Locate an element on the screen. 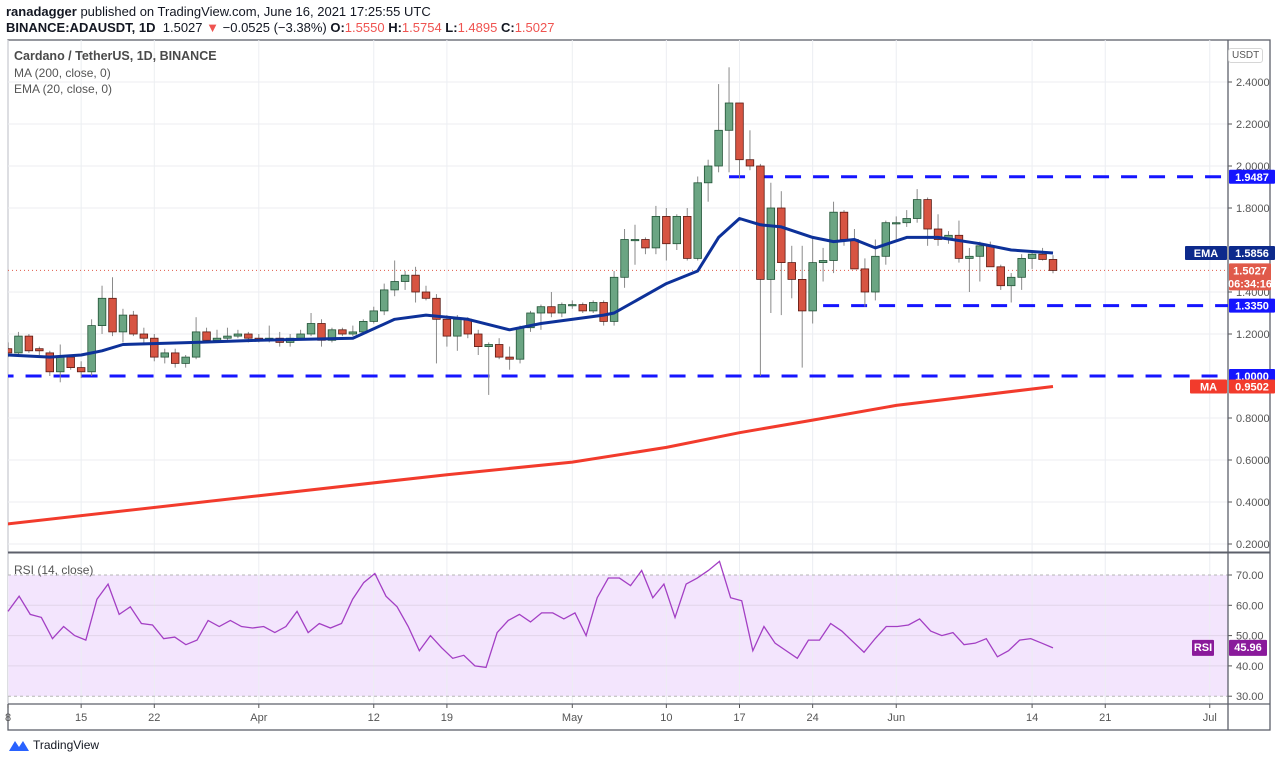 This screenshot has width=1280, height=765. ma-label-badge: MA is located at coordinates (1208, 386).